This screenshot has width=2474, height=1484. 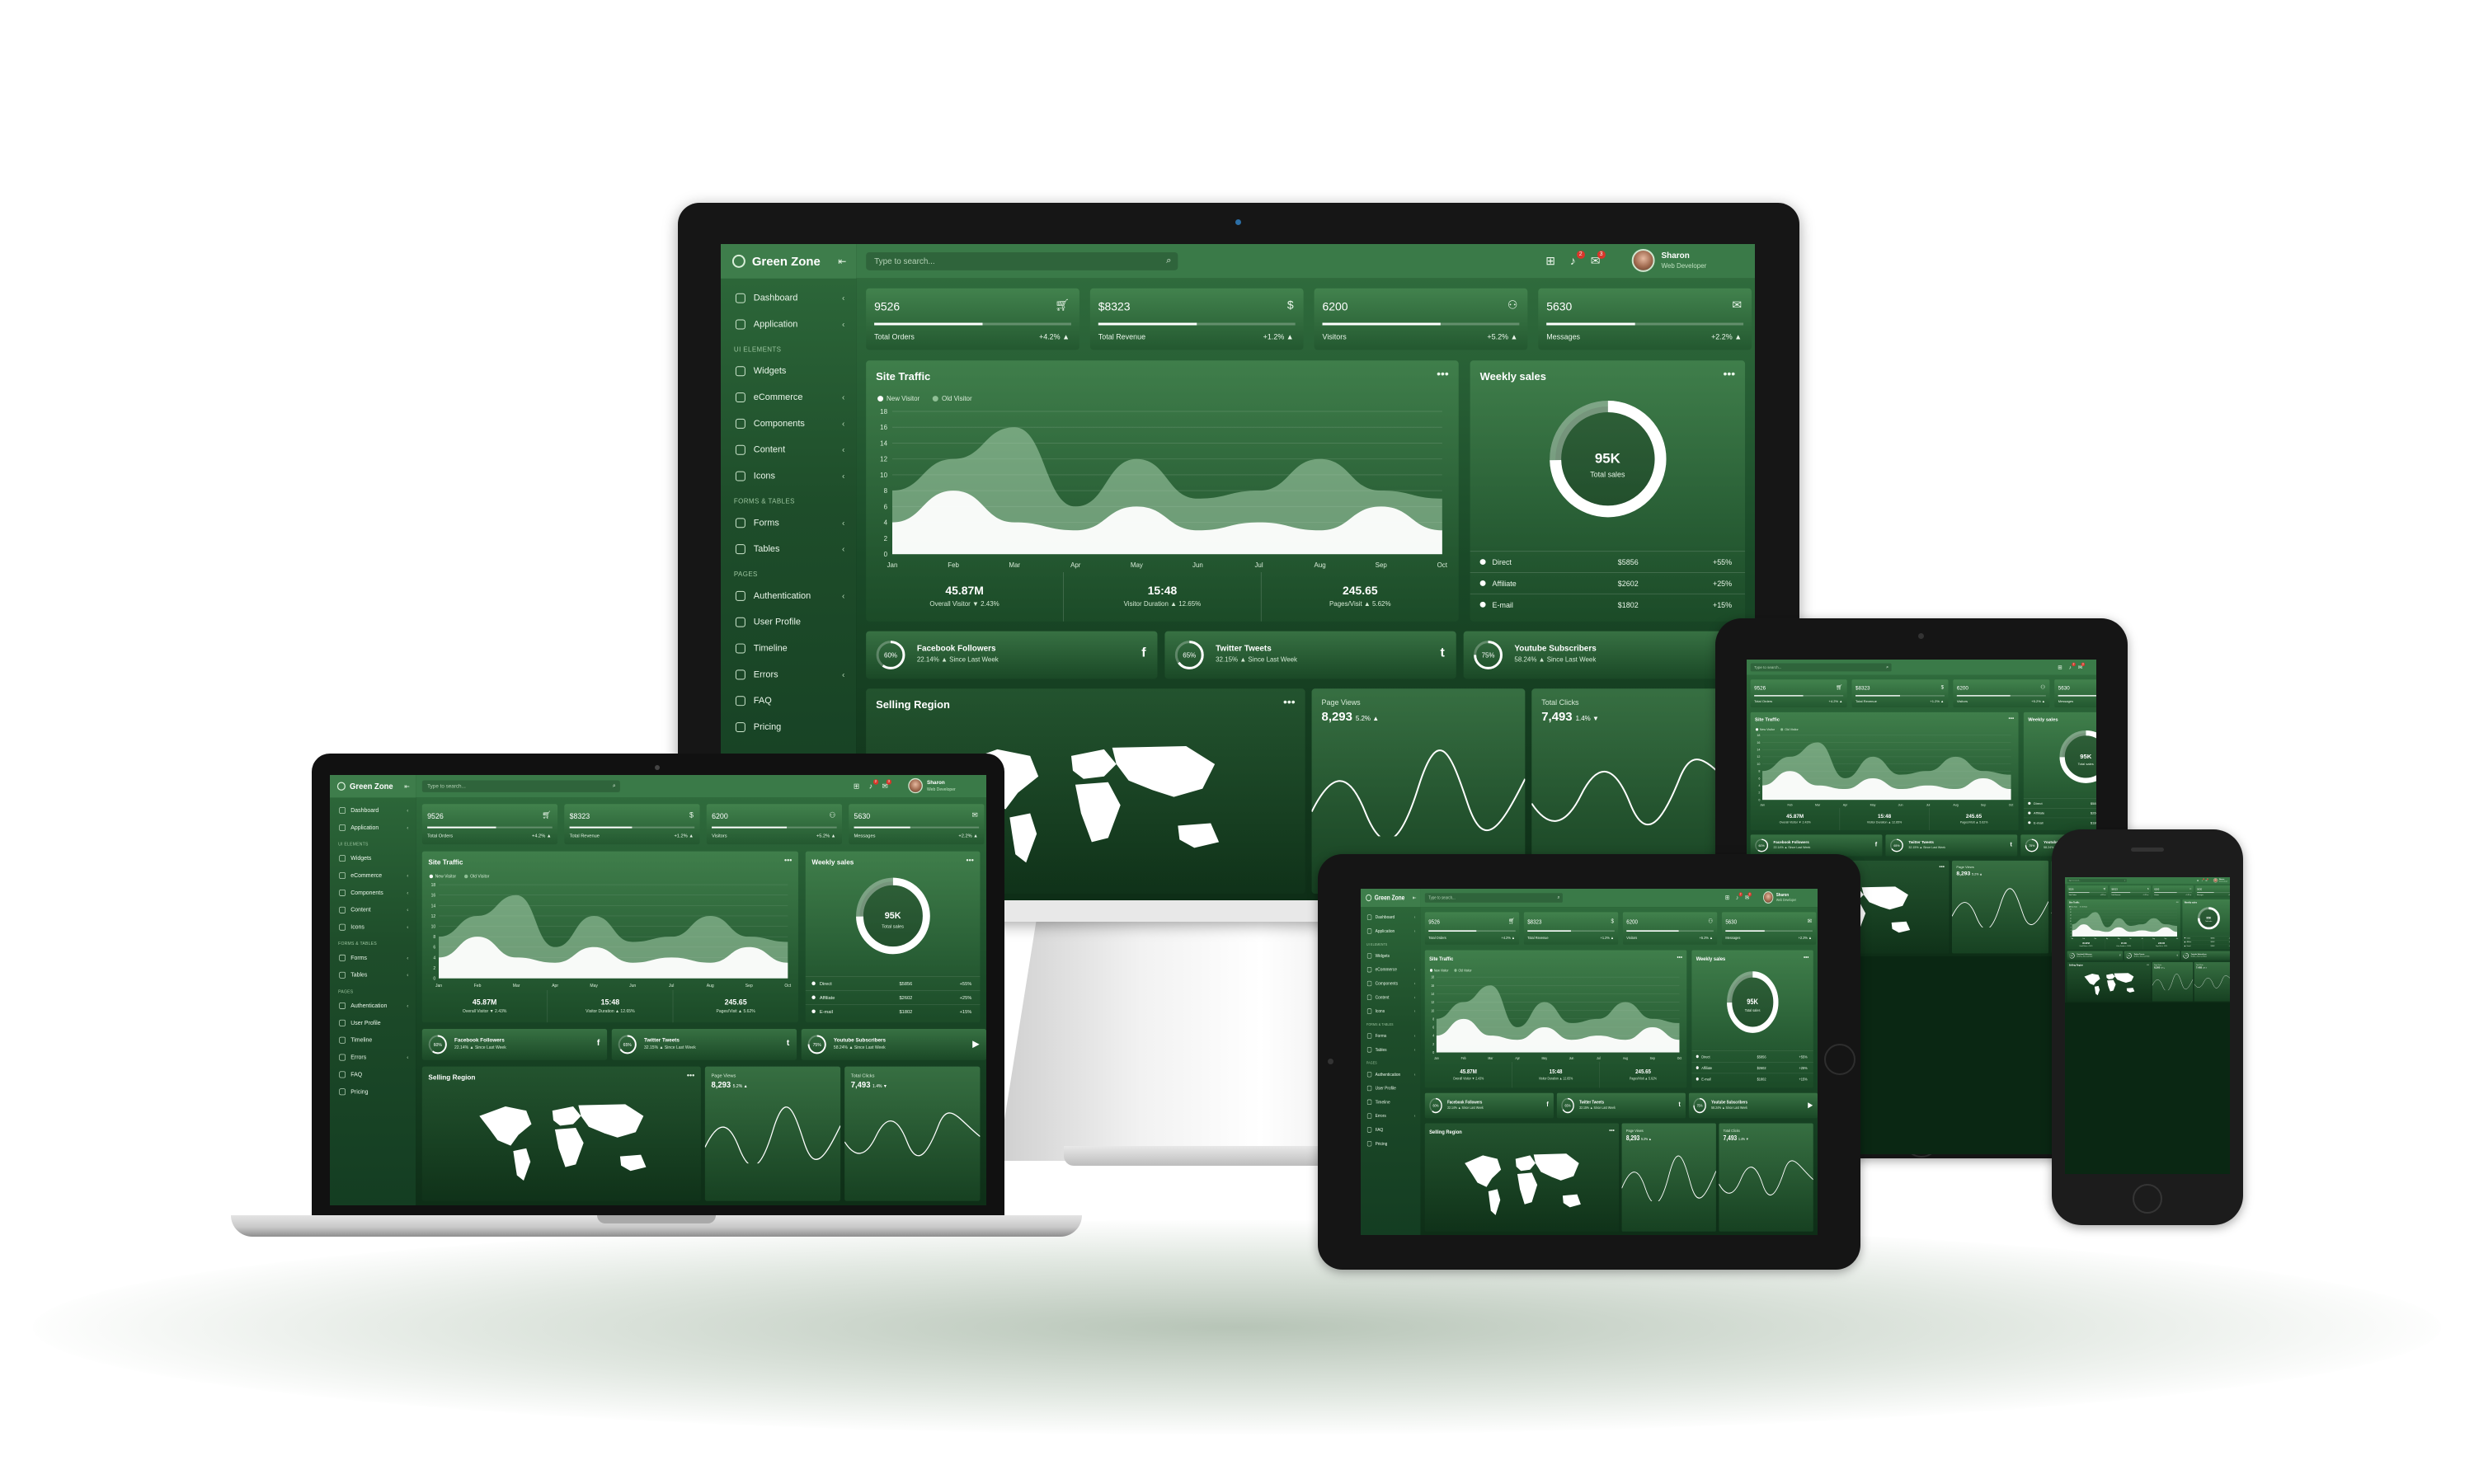 What do you see at coordinates (976, 1045) in the screenshot?
I see `youtube-icon: ▶` at bounding box center [976, 1045].